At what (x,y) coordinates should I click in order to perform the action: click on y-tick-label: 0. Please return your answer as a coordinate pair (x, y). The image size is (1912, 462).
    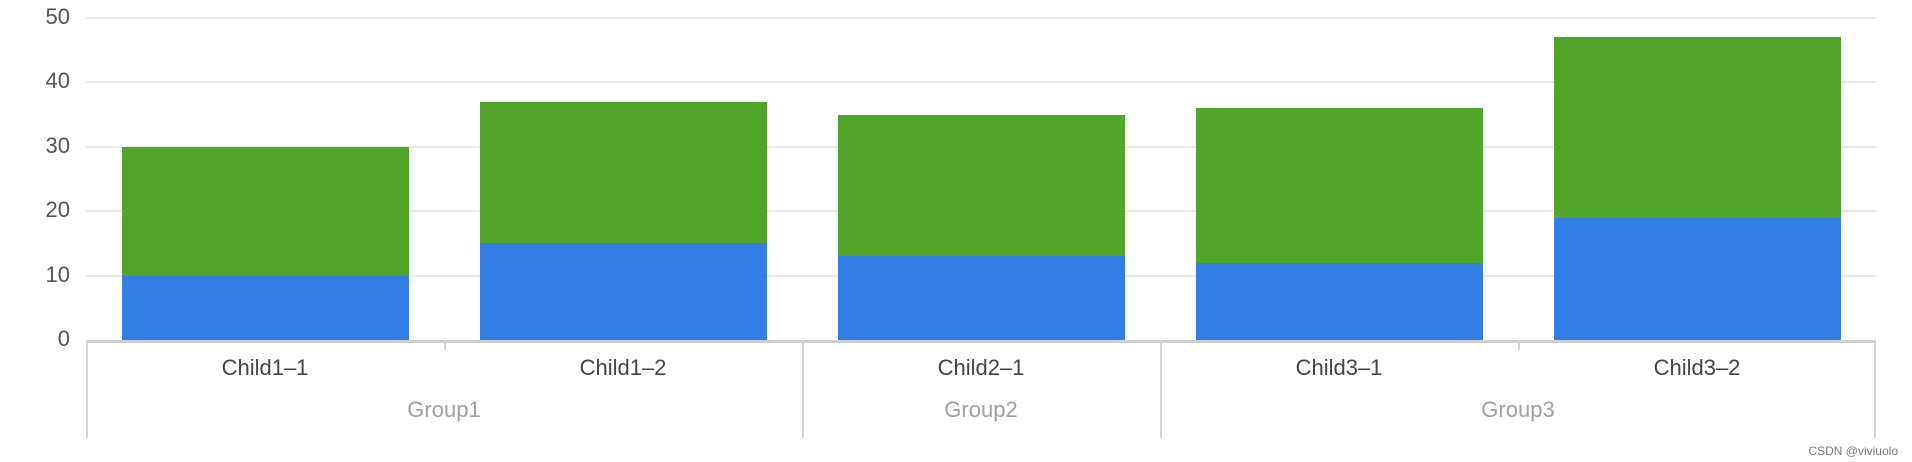
    Looking at the image, I should click on (63, 338).